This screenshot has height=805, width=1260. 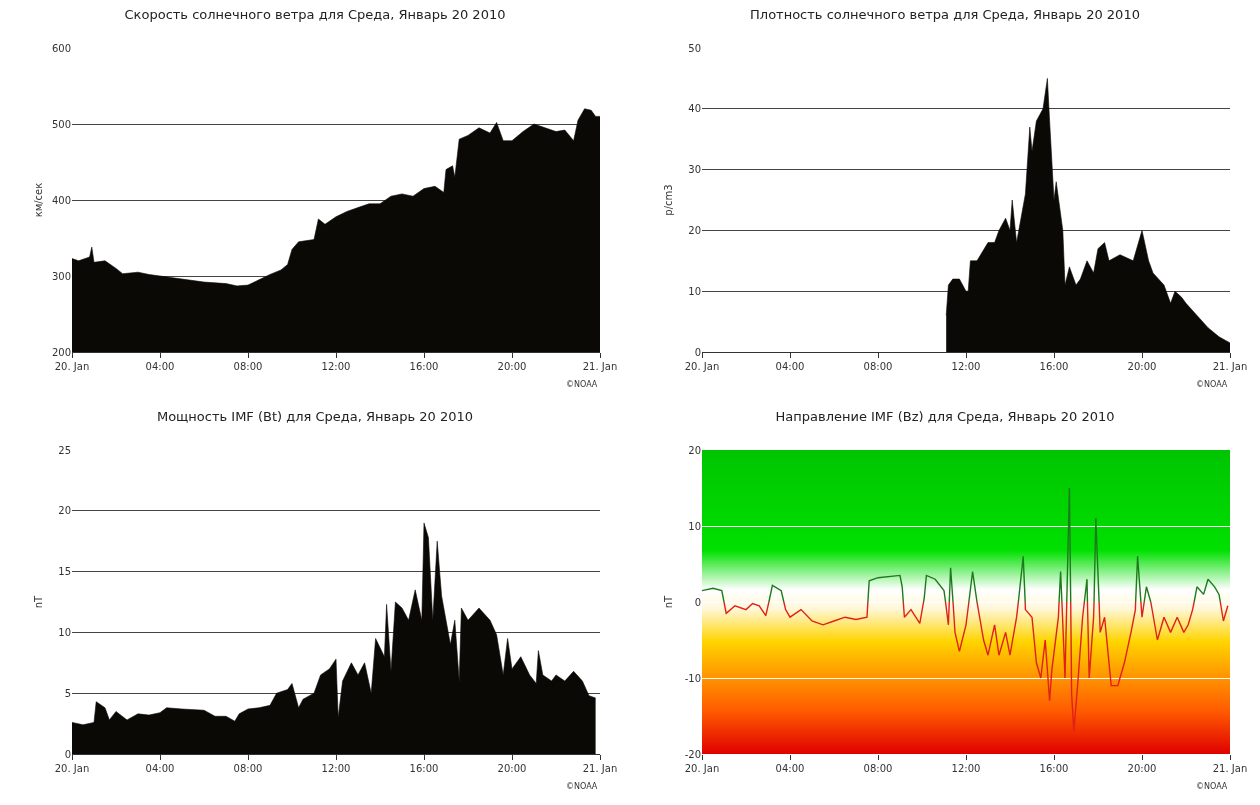 I want to click on chart-title: Мощность IMF (Bt) для Среда, Январь 20 2010, so click(x=315, y=417).